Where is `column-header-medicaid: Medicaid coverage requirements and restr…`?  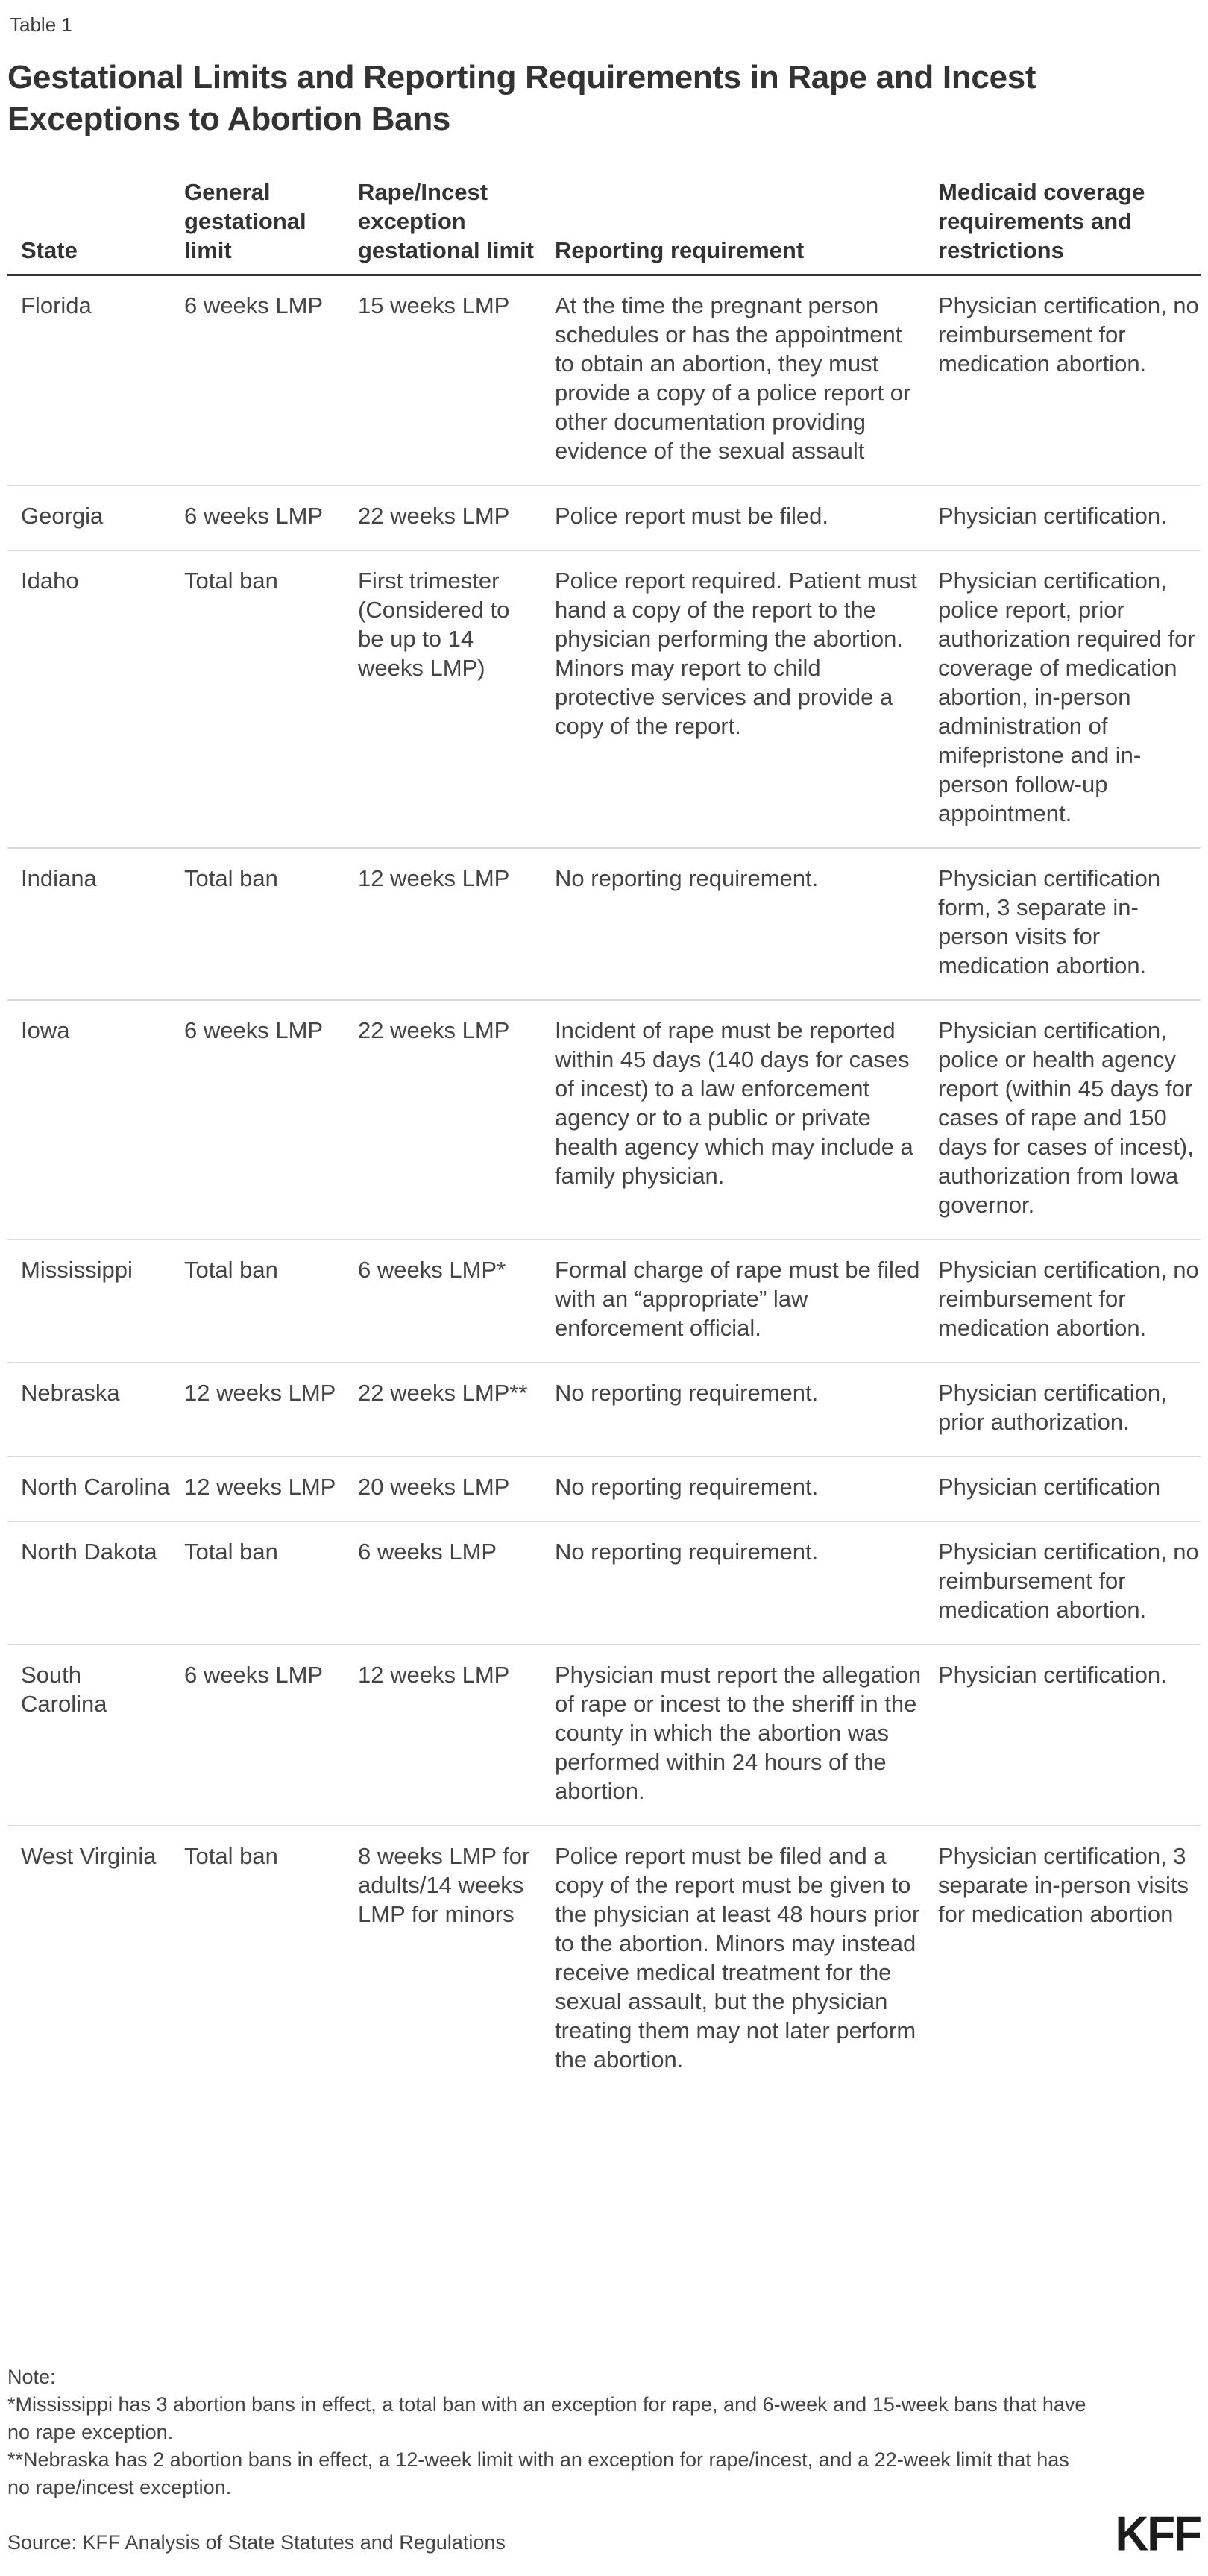
column-header-medicaid: Medicaid coverage requirements and restr… is located at coordinates (1041, 221).